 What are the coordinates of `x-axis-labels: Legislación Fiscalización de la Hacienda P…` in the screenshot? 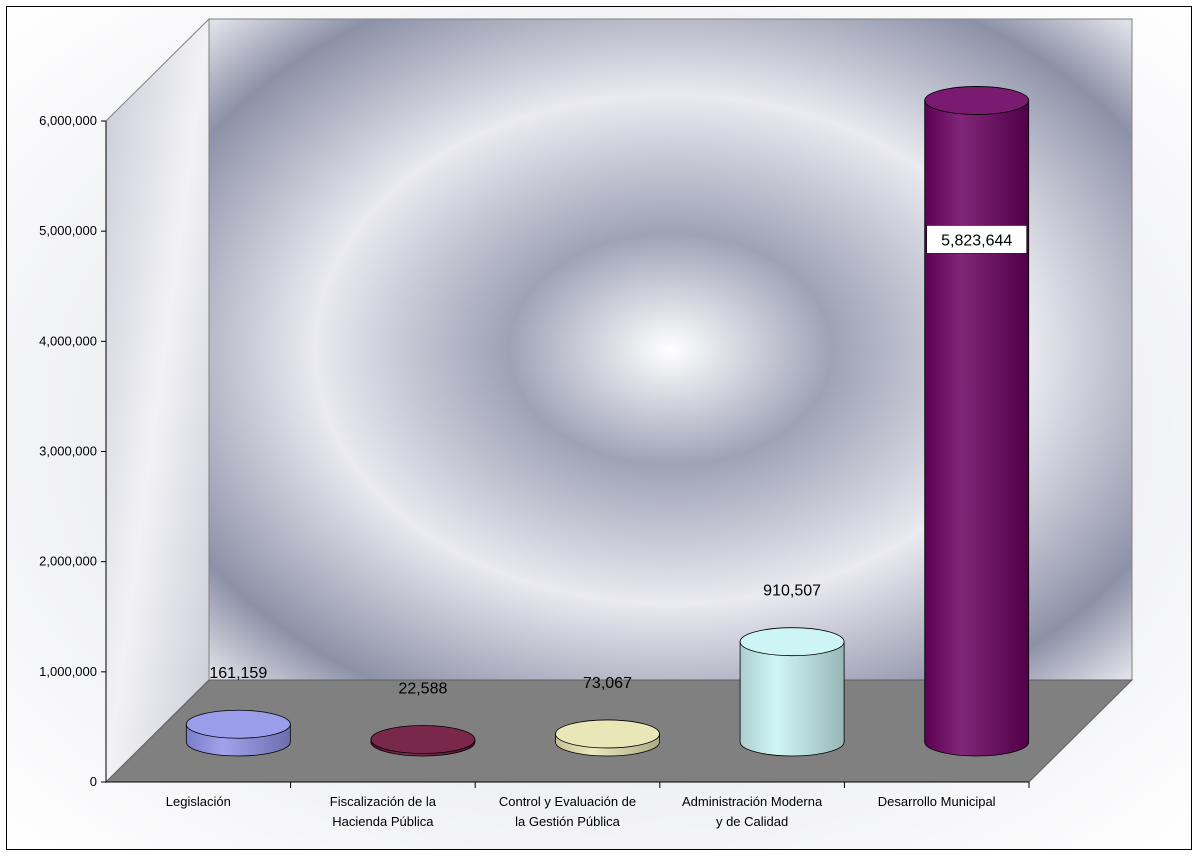 It's located at (598, 805).